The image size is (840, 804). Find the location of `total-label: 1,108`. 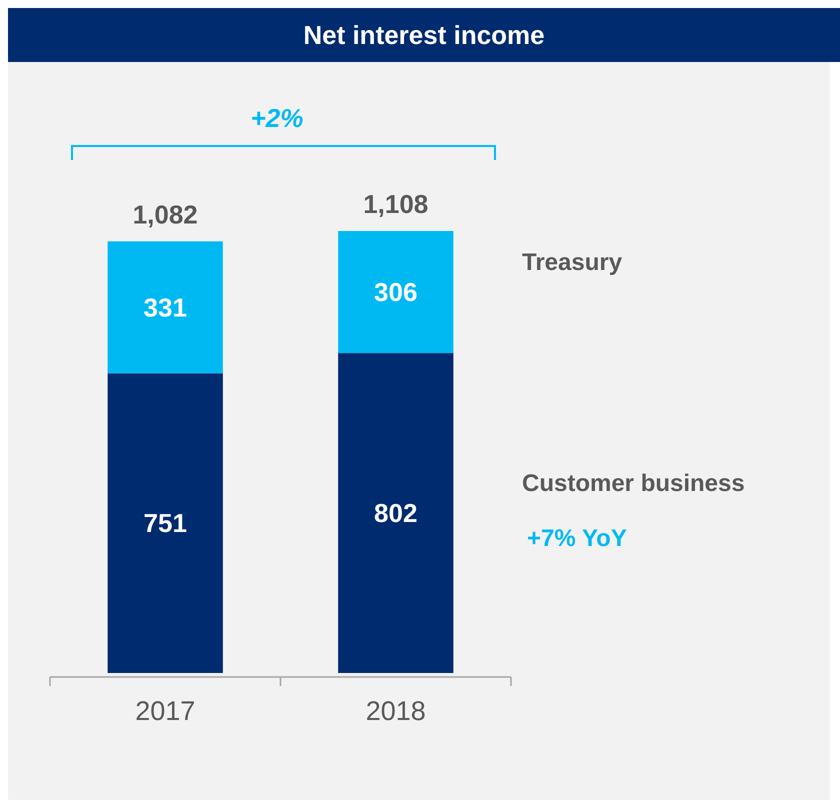

total-label: 1,108 is located at coordinates (395, 204).